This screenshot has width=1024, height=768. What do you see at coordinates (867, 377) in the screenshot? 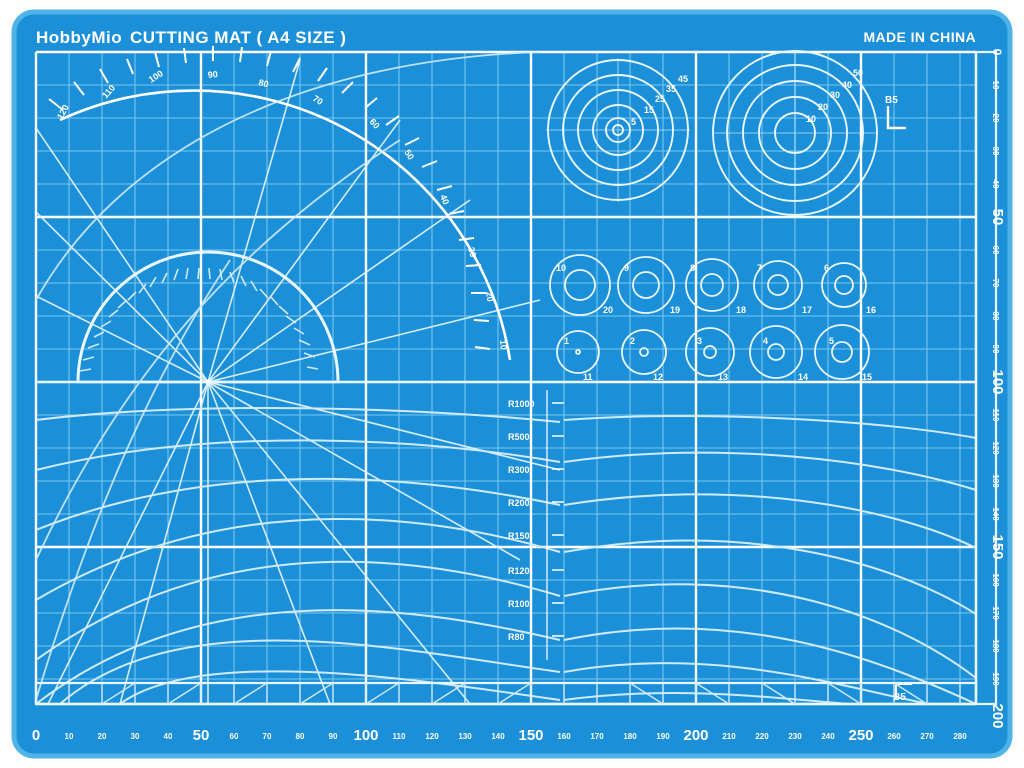
I see `svg-text: 15` at bounding box center [867, 377].